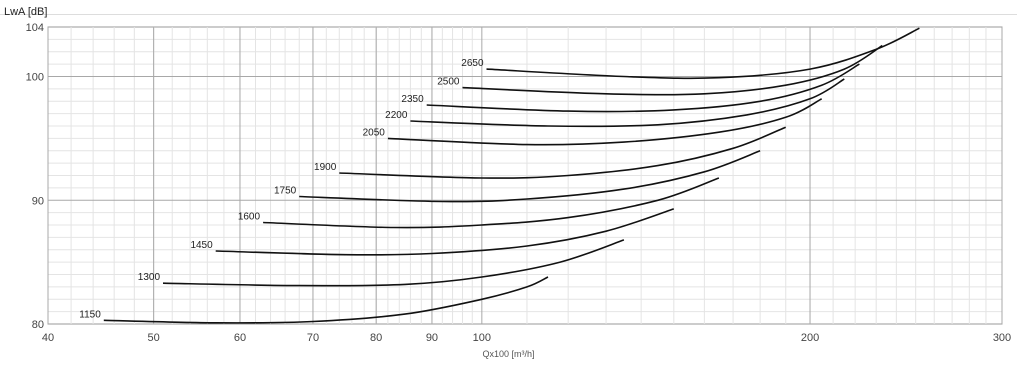 This screenshot has width=1017, height=365. Describe the element at coordinates (810, 338) in the screenshot. I see `x-tick-label: 200` at that location.